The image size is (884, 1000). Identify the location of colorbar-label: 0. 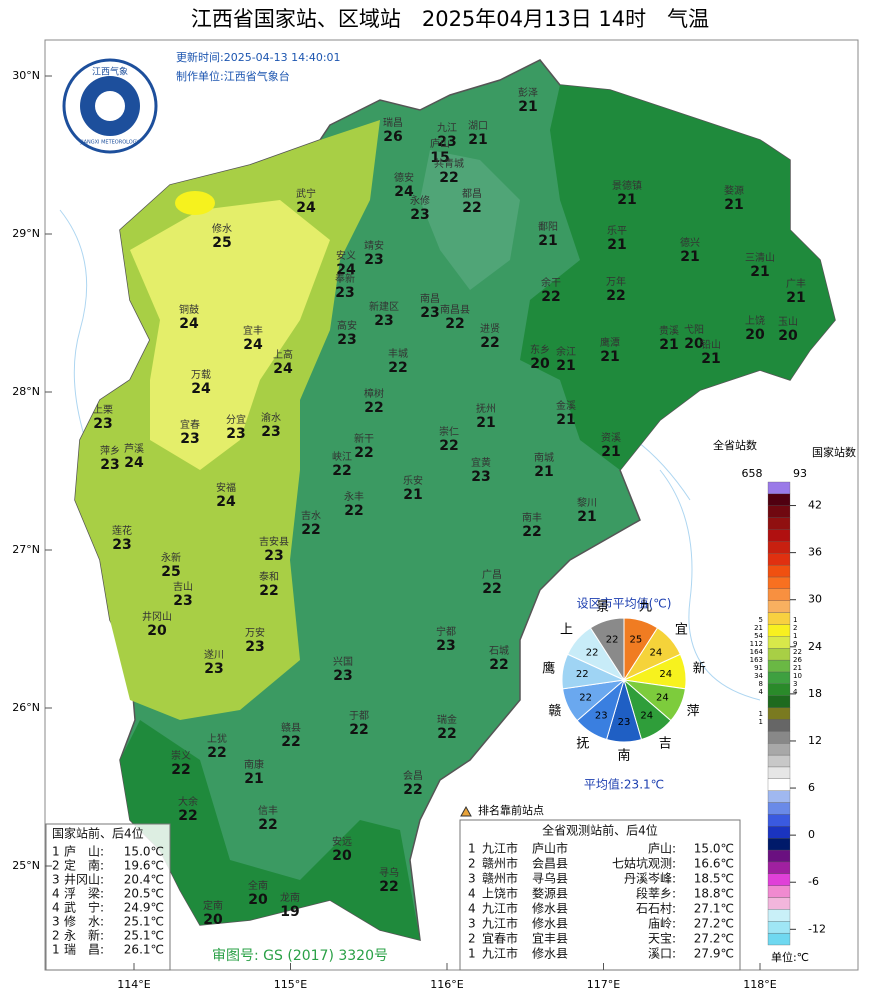
(811, 834).